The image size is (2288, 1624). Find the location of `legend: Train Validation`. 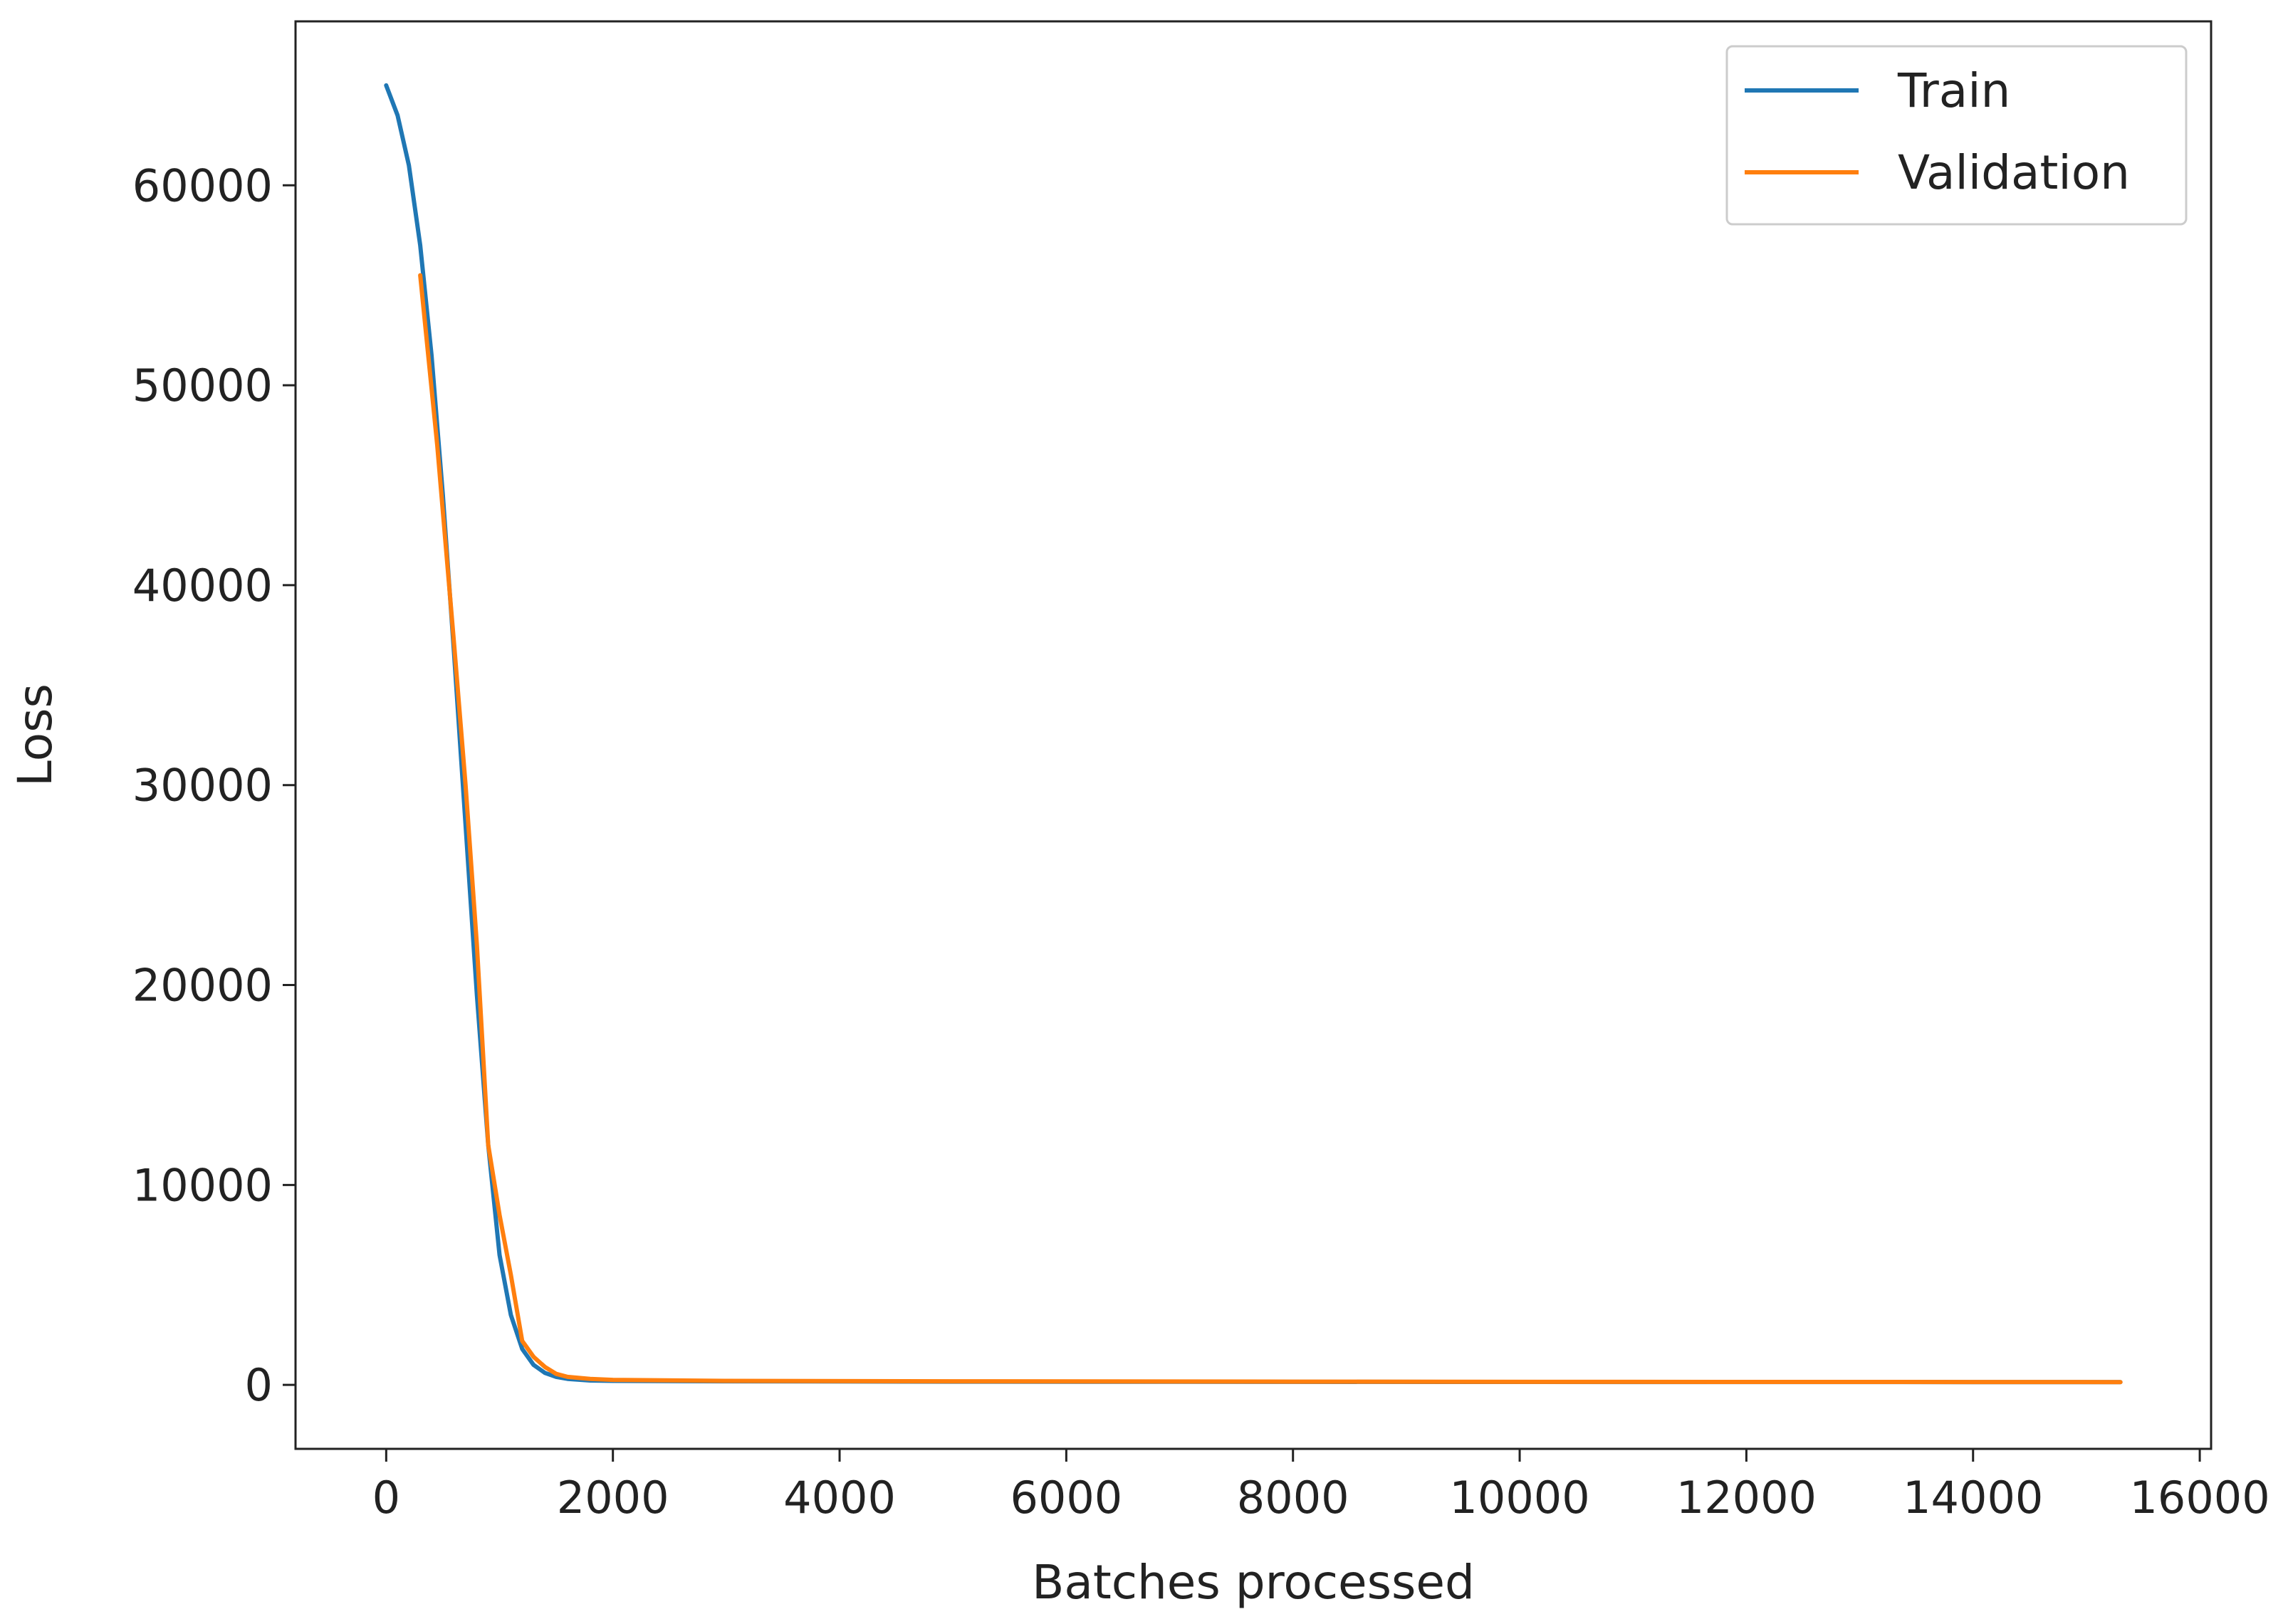

legend: Train Validation is located at coordinates (1957, 135).